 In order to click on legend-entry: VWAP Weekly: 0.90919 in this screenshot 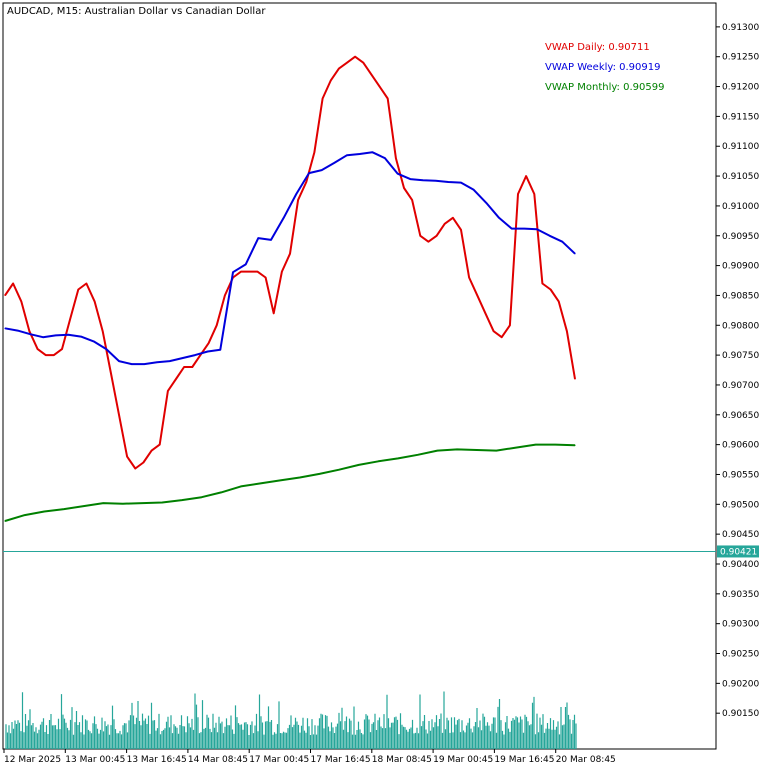, I will do `click(603, 67)`.